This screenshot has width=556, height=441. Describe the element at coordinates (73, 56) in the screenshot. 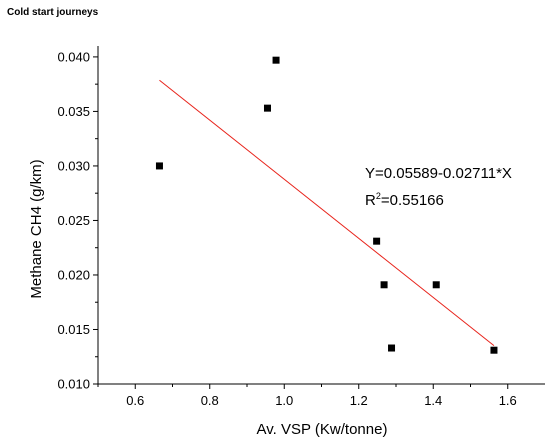

I see `y-tick-label: 0.040` at that location.